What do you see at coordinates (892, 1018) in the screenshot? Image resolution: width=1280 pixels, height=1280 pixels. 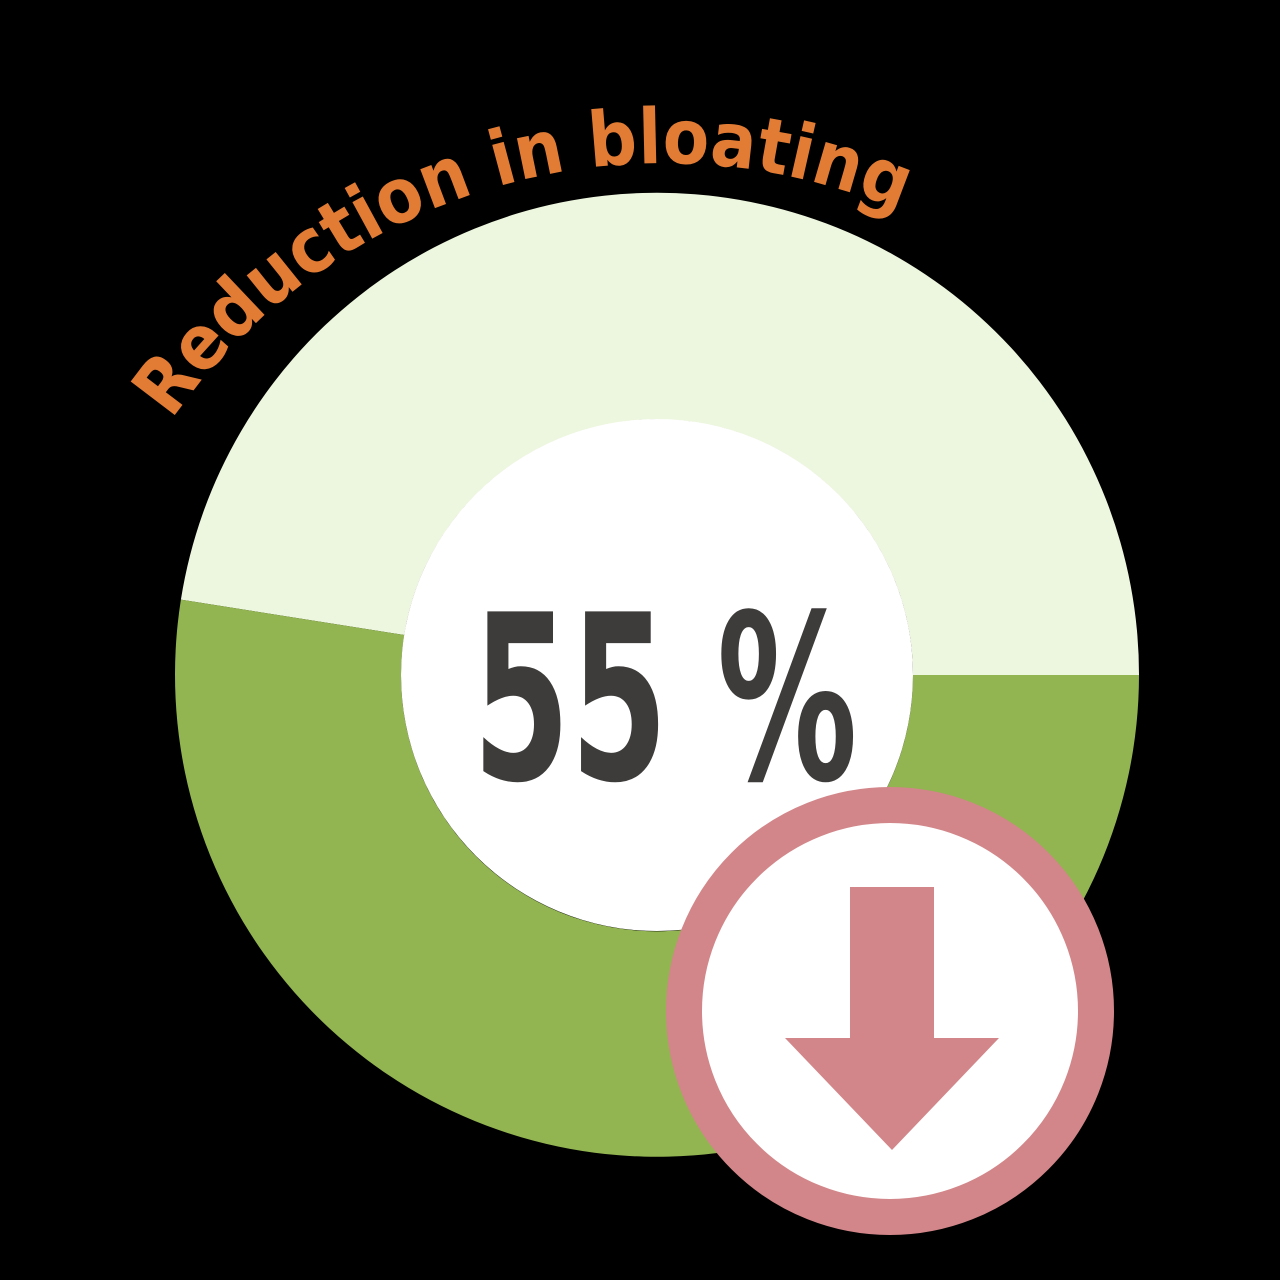 I see `down-arrow-icon` at bounding box center [892, 1018].